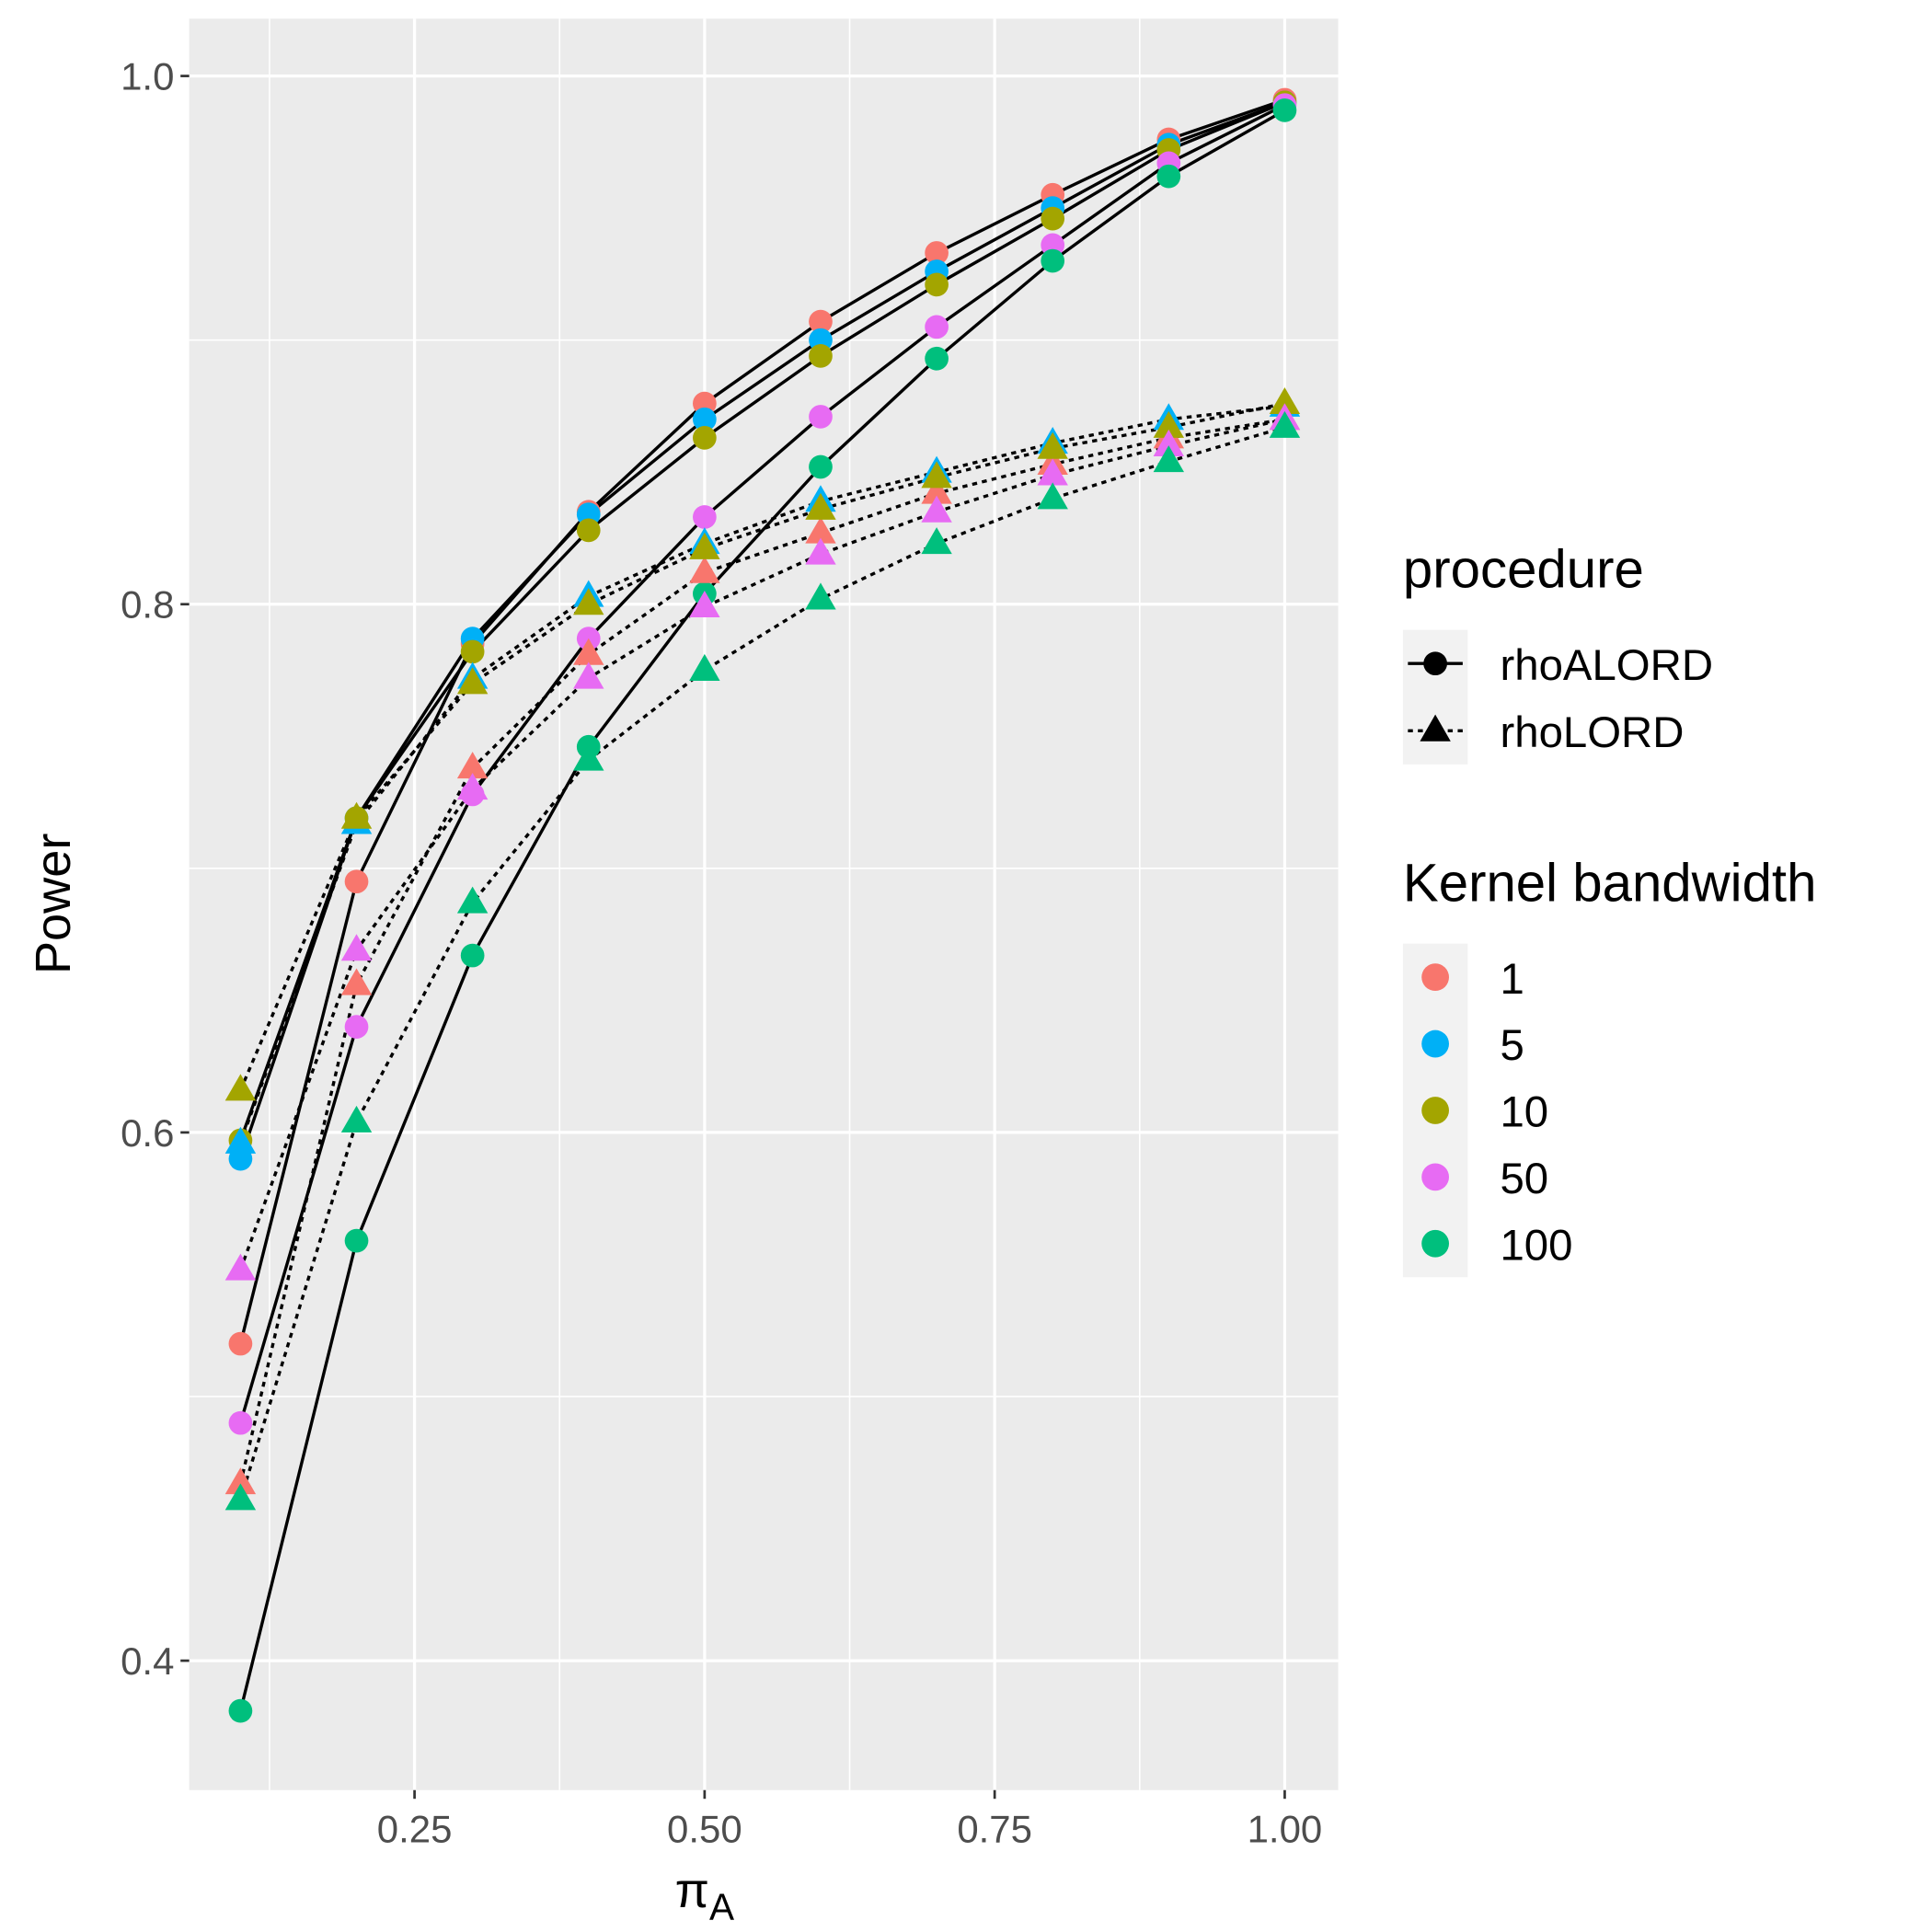 The image size is (1932, 1932). I want to click on x-tick-label: 0.25, so click(415, 1829).